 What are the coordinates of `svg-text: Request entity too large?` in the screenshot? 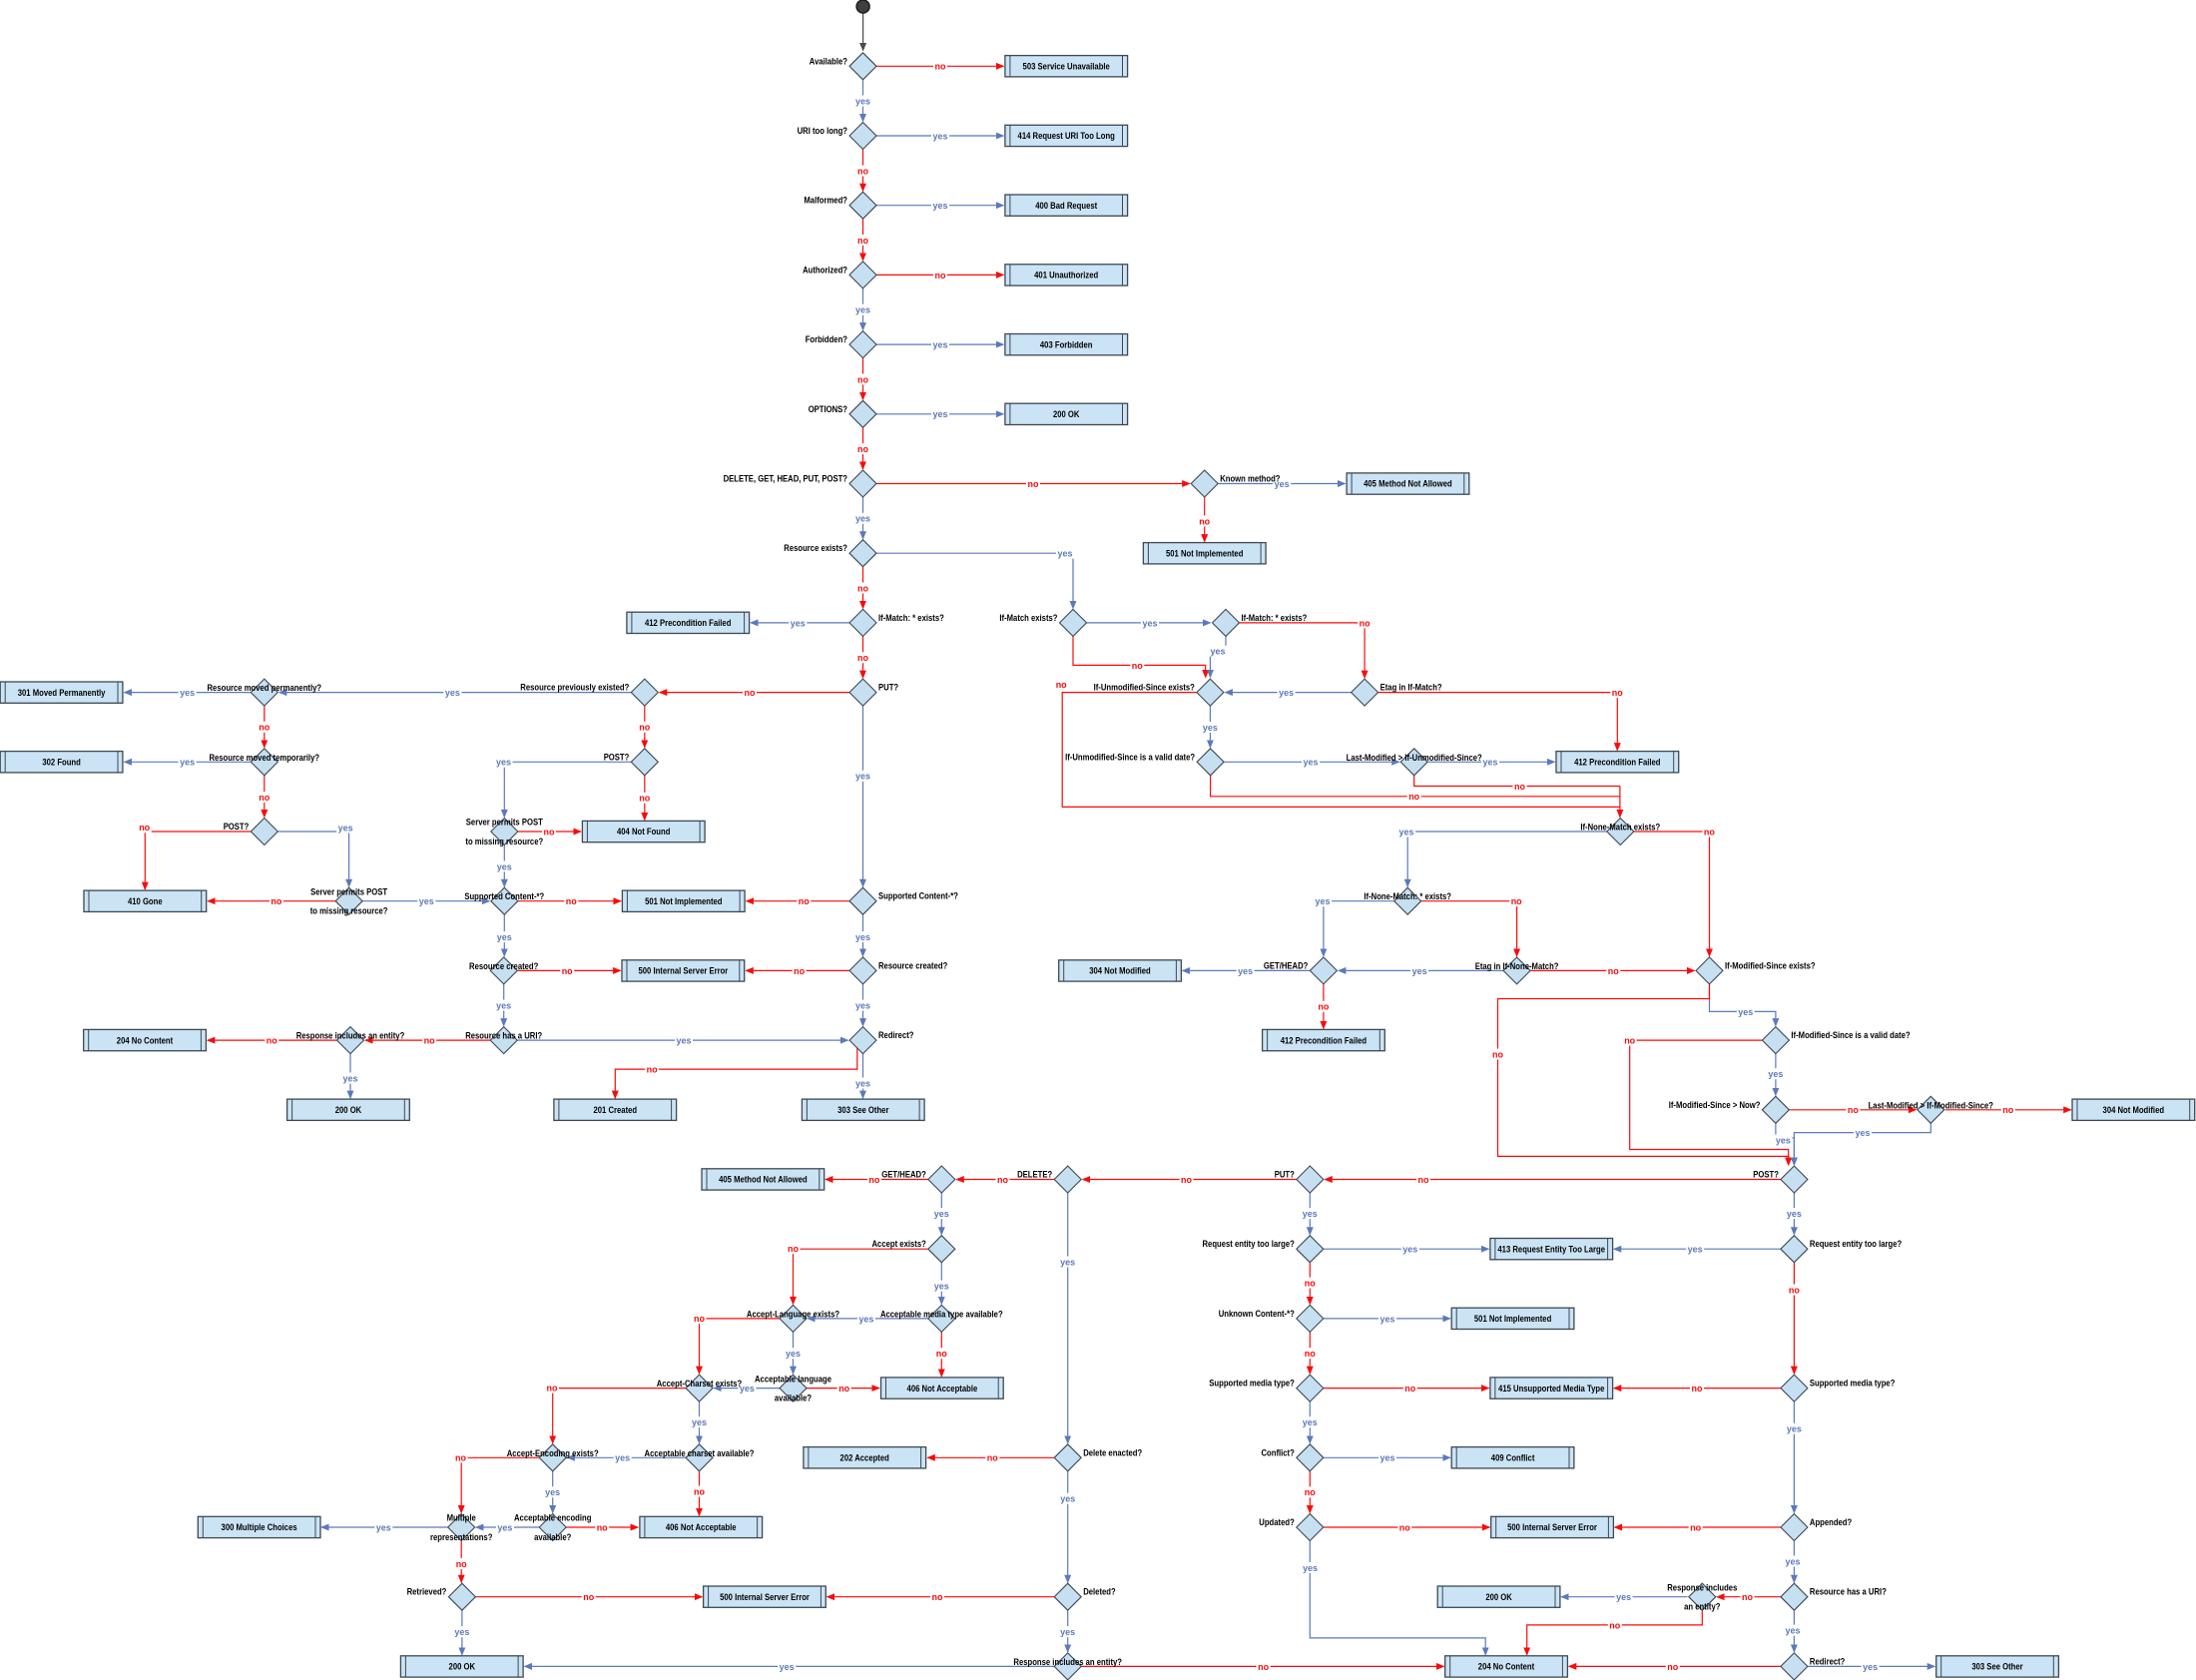 It's located at (1249, 1244).